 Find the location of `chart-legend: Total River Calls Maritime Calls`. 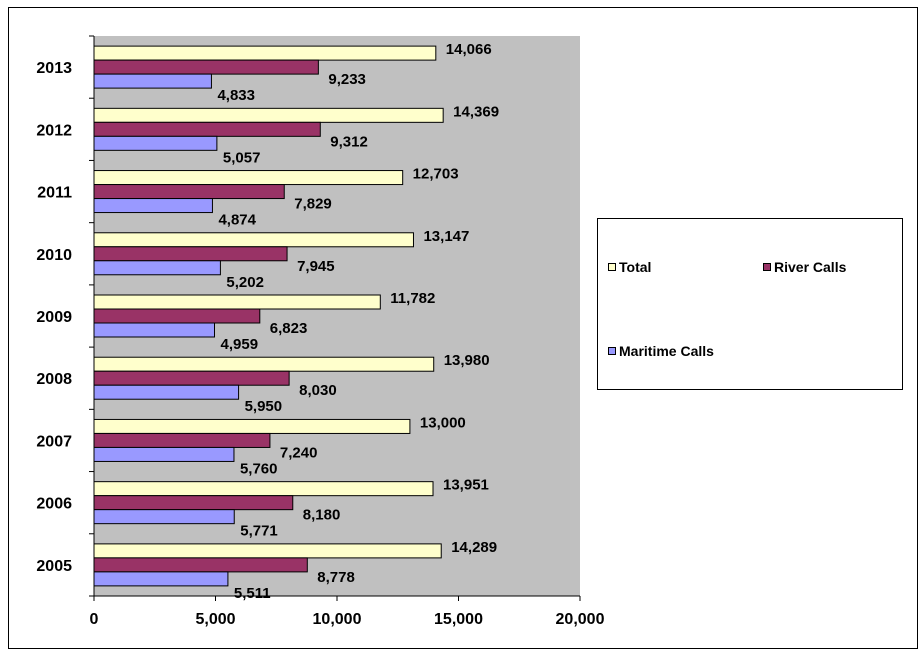

chart-legend: Total River Calls Maritime Calls is located at coordinates (750, 304).